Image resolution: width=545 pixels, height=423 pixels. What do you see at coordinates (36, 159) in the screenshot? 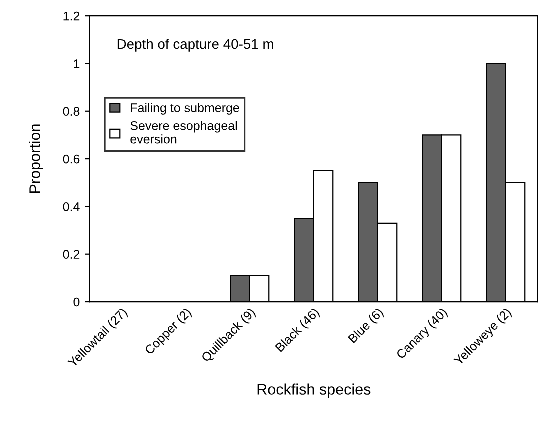
I see `y-axis-title: Proportion` at bounding box center [36, 159].